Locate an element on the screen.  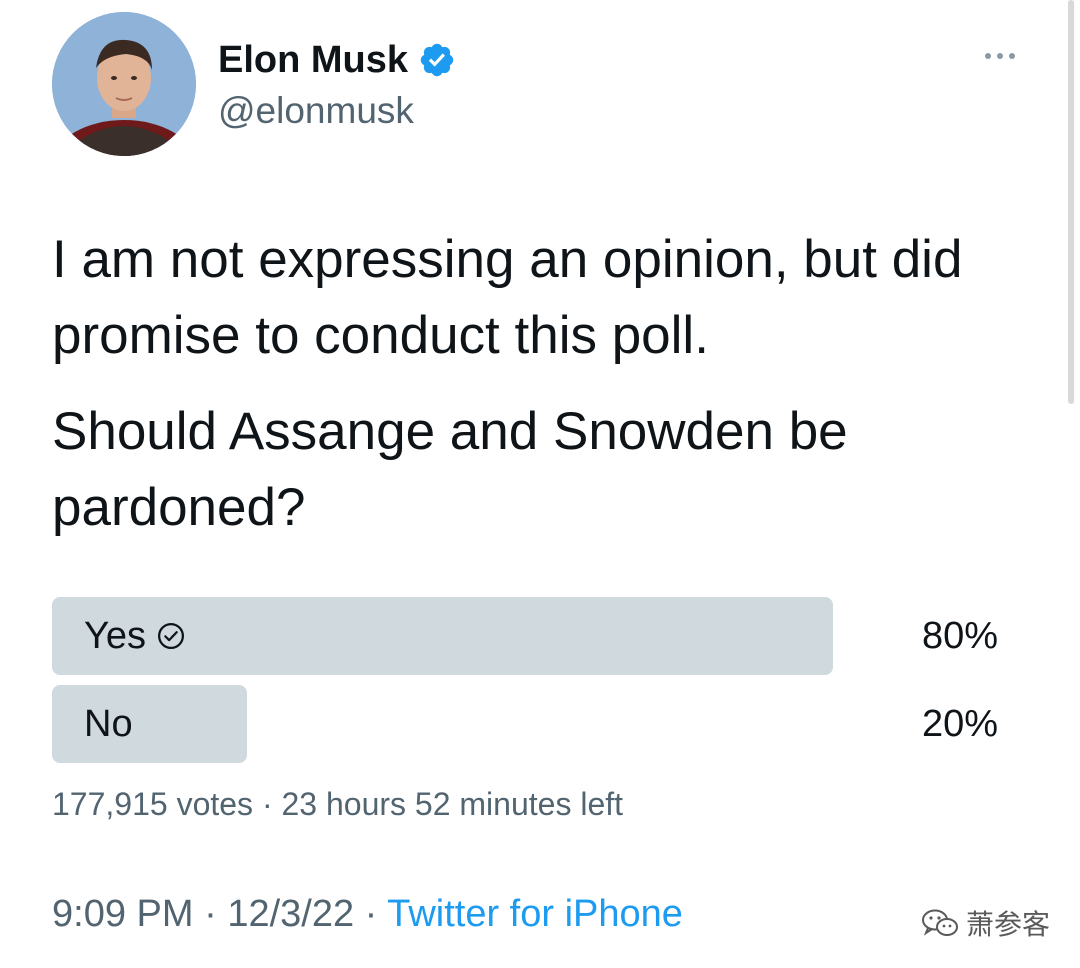
avatar is located at coordinates (124, 84).